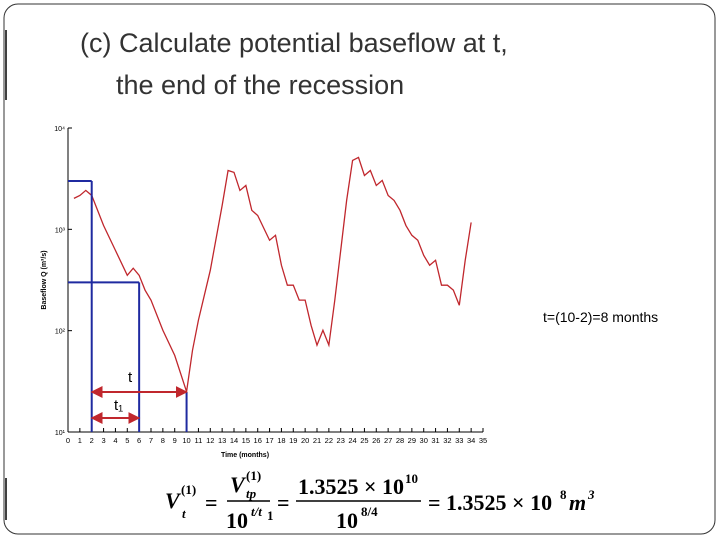 The height and width of the screenshot is (540, 720). I want to click on y-tick-label: 10², so click(60, 332).